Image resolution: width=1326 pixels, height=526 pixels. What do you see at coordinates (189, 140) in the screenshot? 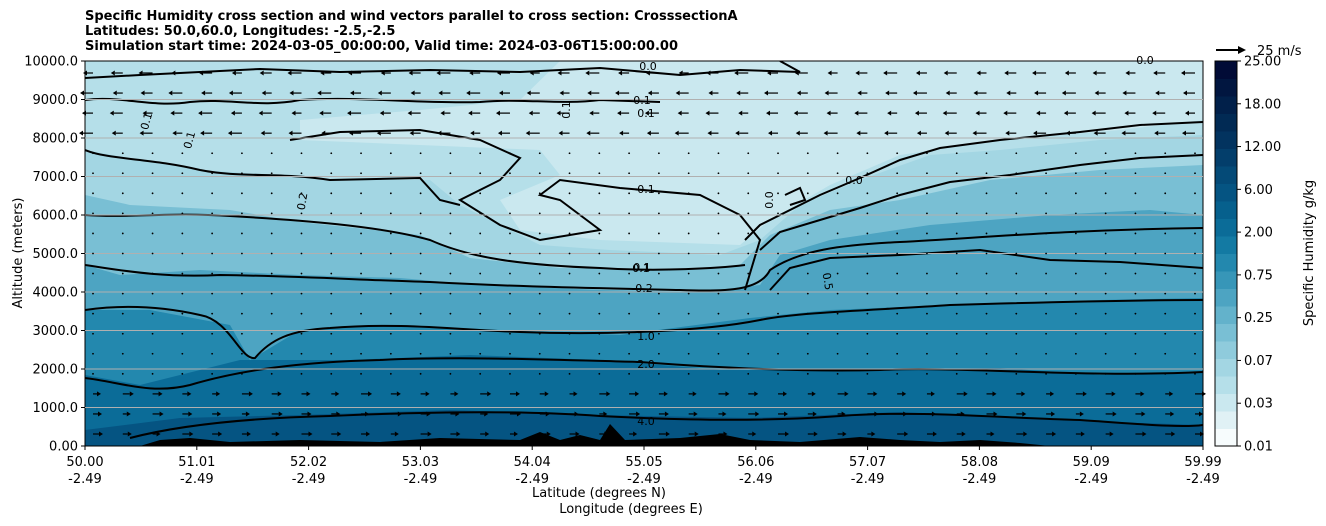
I see `contour-label: 0.1` at bounding box center [189, 140].